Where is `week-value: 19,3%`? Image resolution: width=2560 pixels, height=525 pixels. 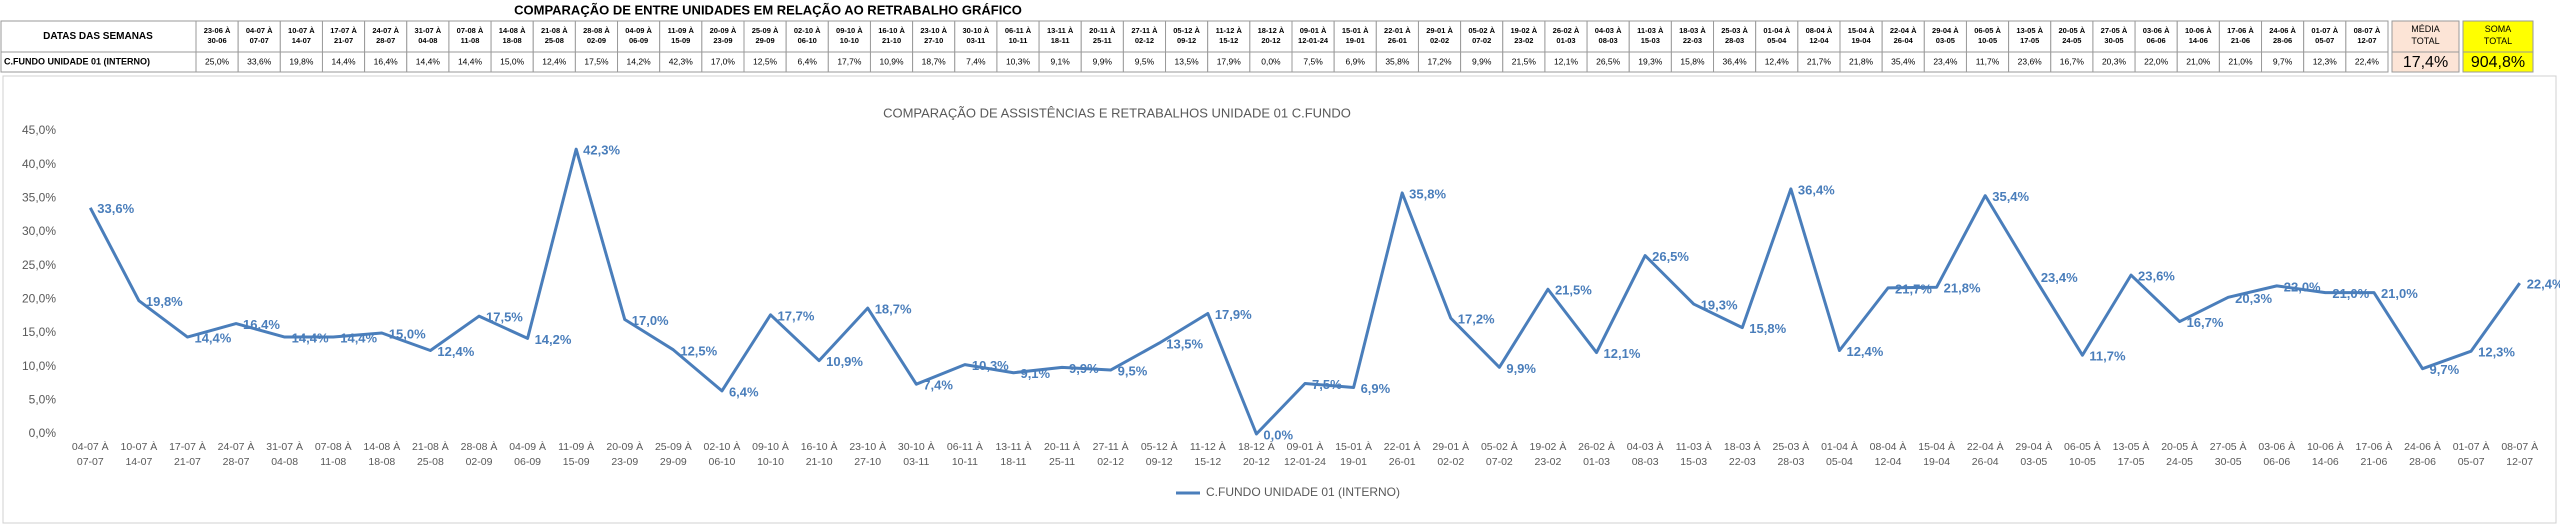
week-value: 19,3% is located at coordinates (1650, 61).